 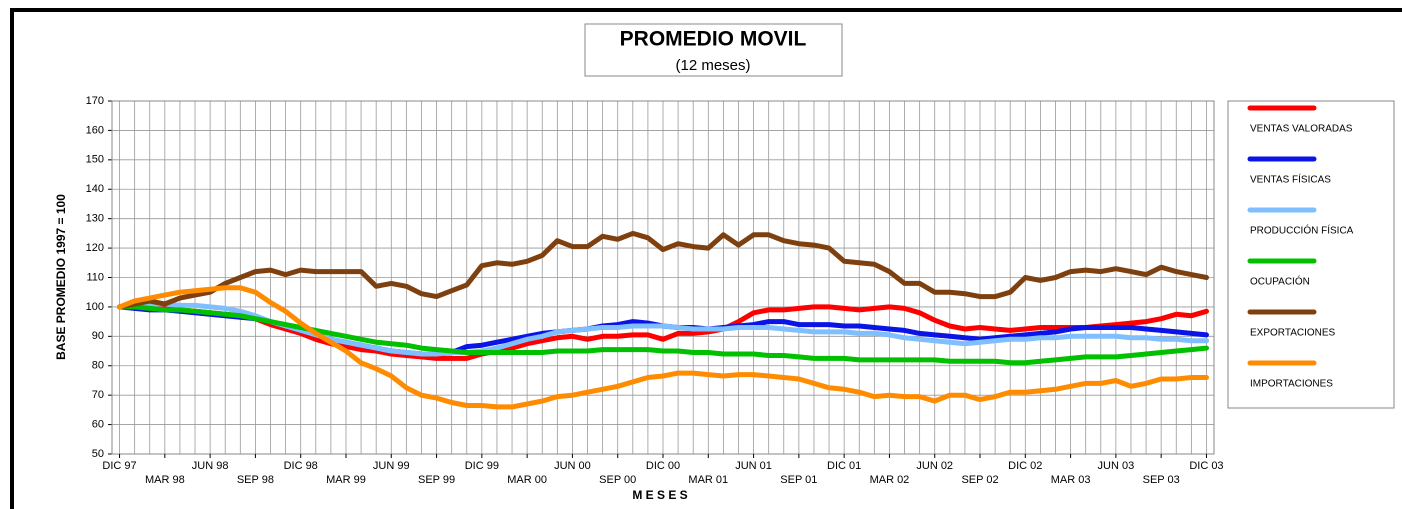 What do you see at coordinates (95, 307) in the screenshot?
I see `y-tick-label: 100` at bounding box center [95, 307].